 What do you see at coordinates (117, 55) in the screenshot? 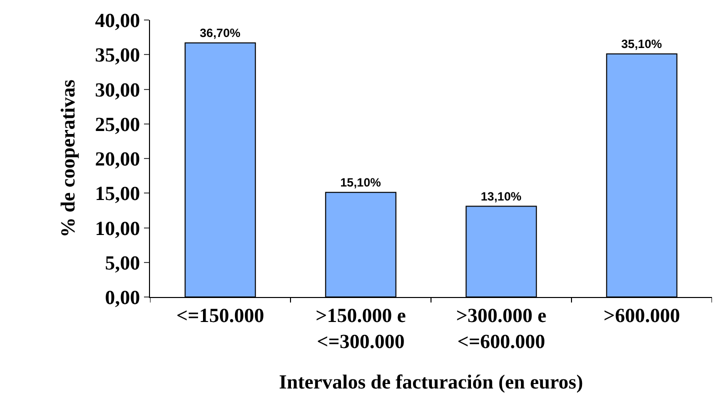
I see `y-tick-label: 35,00` at bounding box center [117, 55].